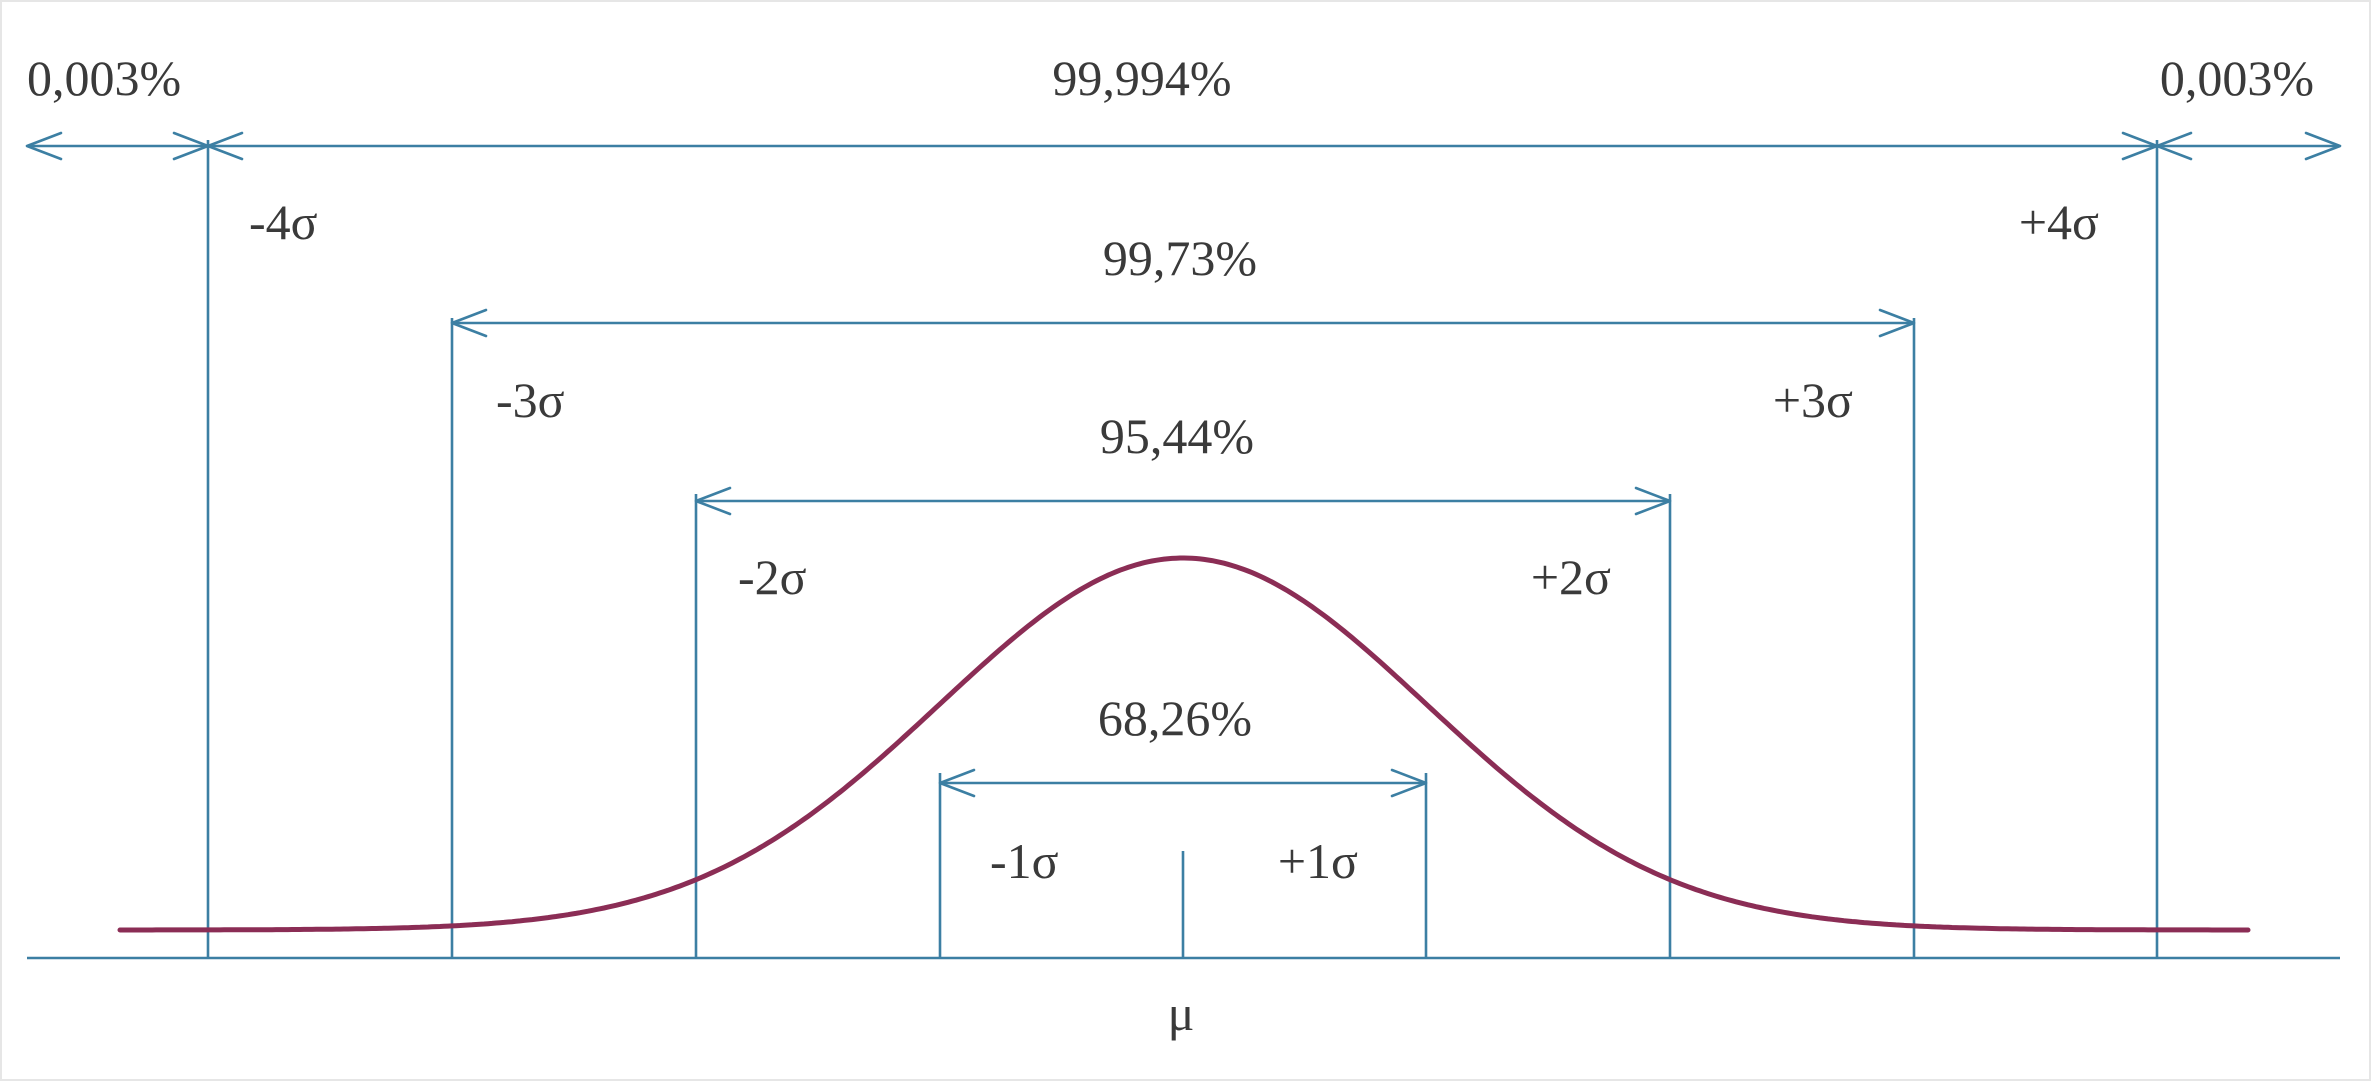 The height and width of the screenshot is (1081, 2371). I want to click on label-minus-3-sigma: -3σ, so click(530, 400).